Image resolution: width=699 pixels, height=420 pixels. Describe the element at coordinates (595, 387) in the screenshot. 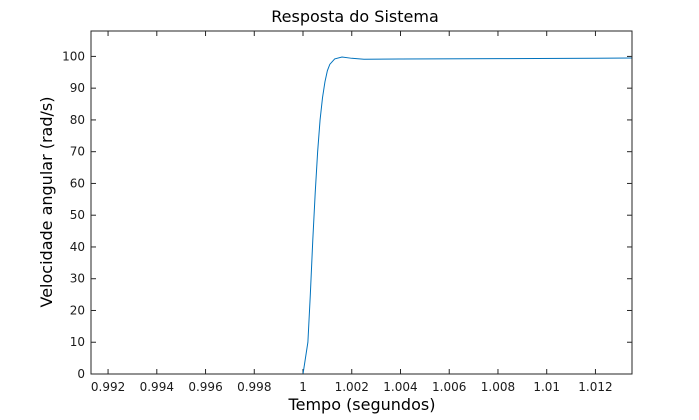

I see `x-tick-label: 1.012` at that location.